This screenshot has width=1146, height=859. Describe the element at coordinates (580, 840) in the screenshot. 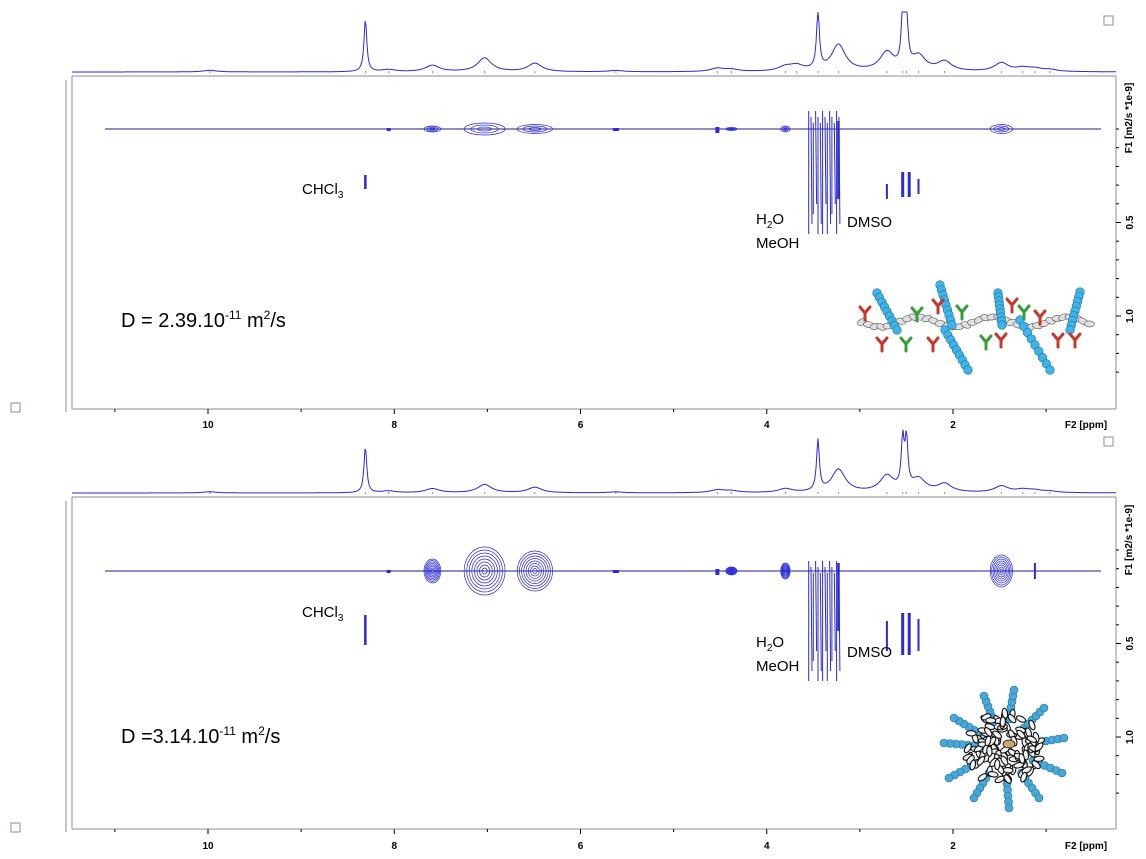

I see `x-ticks: 10 8 6 4 2` at that location.